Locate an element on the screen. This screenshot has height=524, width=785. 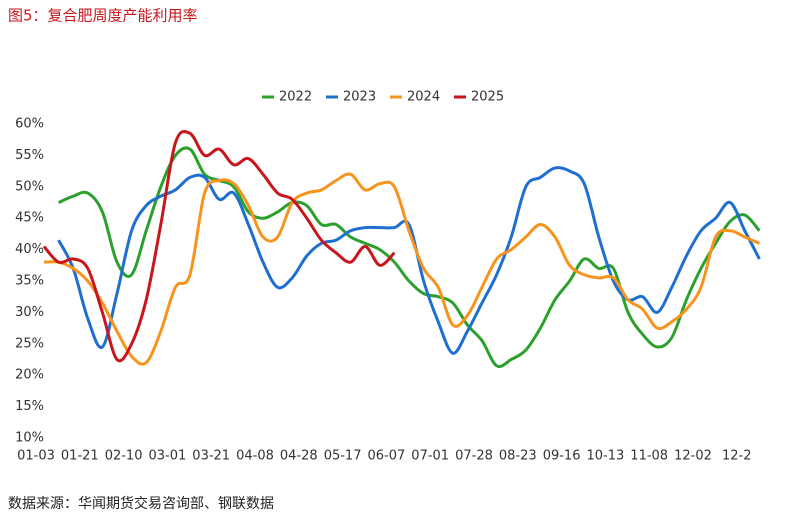
y-tick-label: 45% is located at coordinates (29, 218).